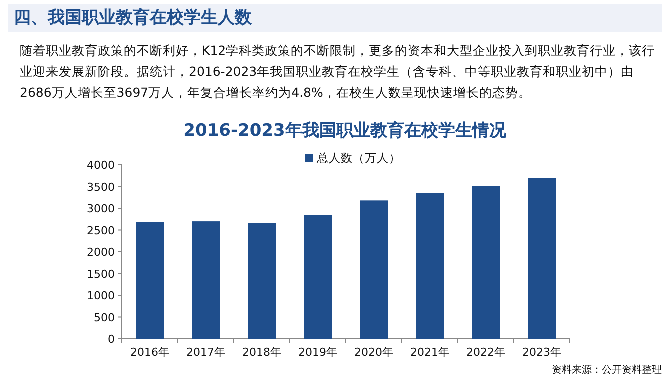 The height and width of the screenshot is (380, 670). Describe the element at coordinates (358, 158) in the screenshot. I see `legend-label: 总人数（万人）` at that location.